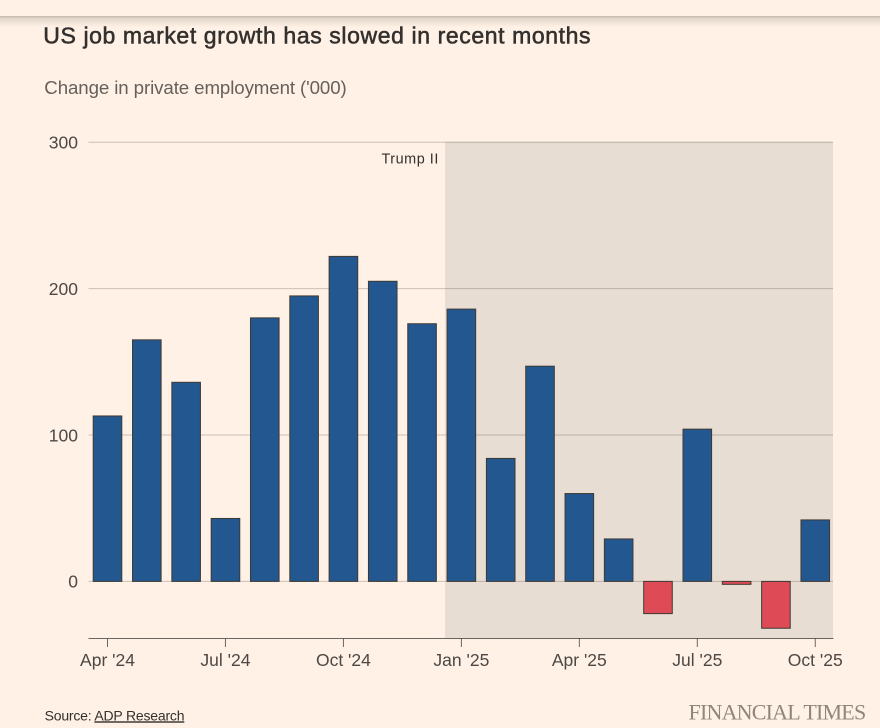 The height and width of the screenshot is (728, 880). Describe the element at coordinates (195, 87) in the screenshot. I see `svg-text:Change in private employment (: Change in private employment ('000)` at that location.